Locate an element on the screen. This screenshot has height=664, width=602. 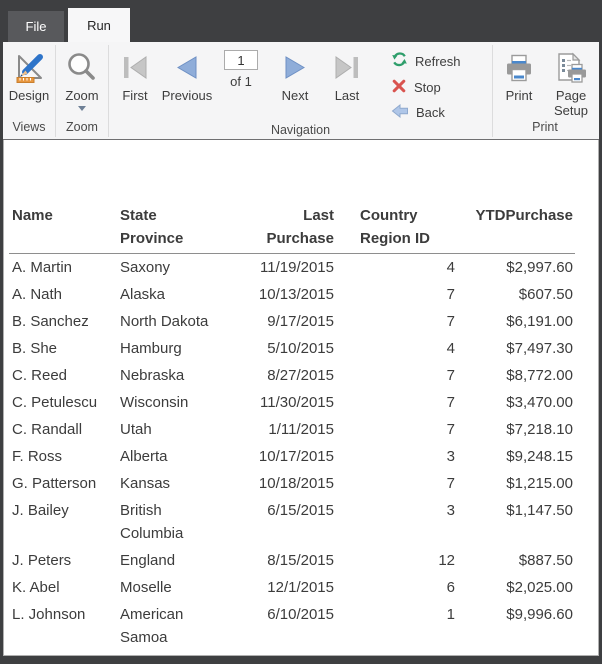
table-cell: G. Patterson is located at coordinates (54, 483).